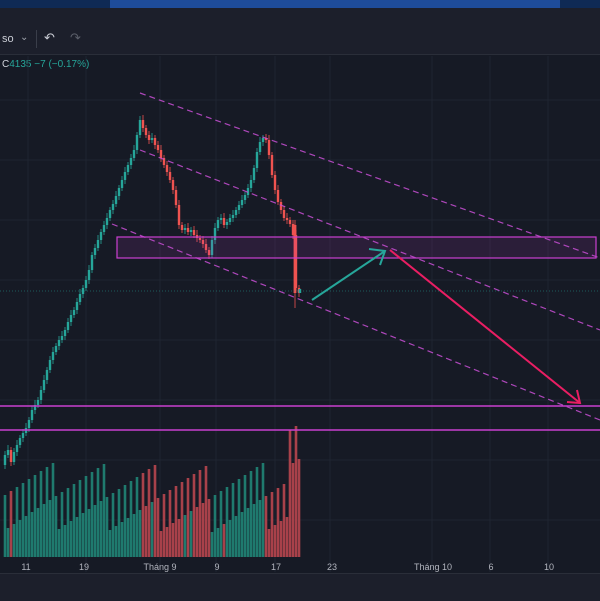 This screenshot has width=600, height=601. What do you see at coordinates (25, 567) in the screenshot?
I see `x-axis-label: 11` at bounding box center [25, 567].